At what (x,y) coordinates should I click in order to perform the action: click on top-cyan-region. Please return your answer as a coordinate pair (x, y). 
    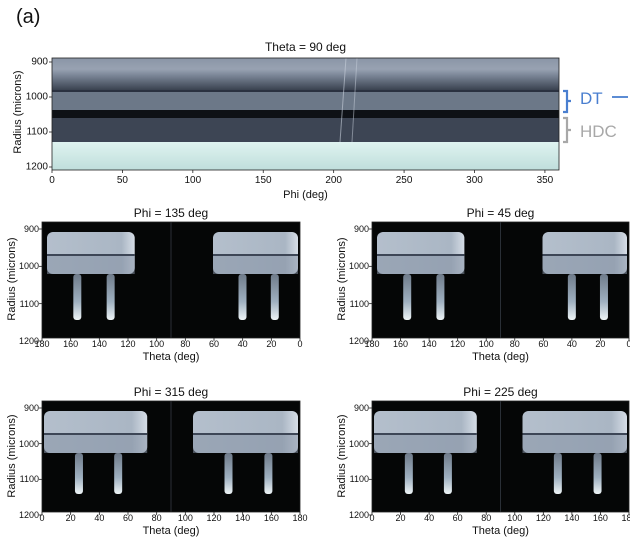
    Looking at the image, I should click on (305, 156).